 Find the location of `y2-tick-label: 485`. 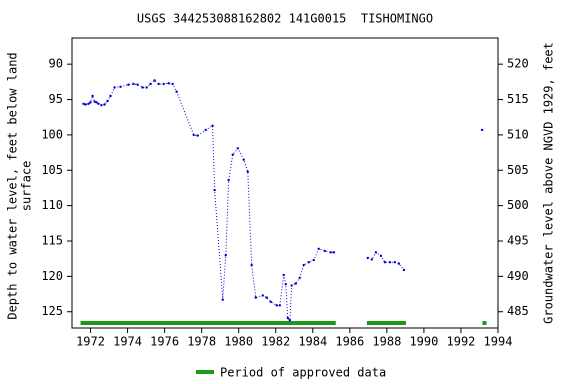

y2-tick-label: 485 is located at coordinates (518, 311).